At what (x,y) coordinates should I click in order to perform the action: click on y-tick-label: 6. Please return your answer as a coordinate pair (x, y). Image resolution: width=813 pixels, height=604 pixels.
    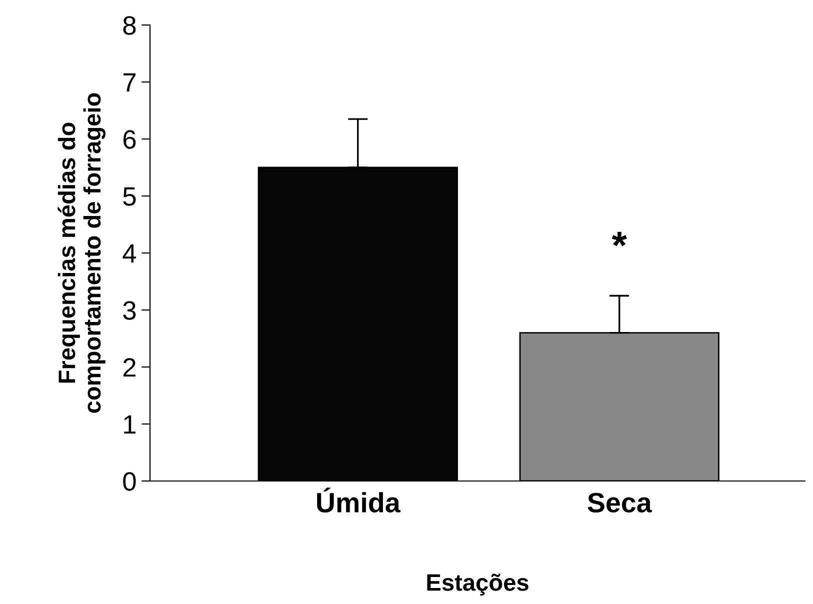
    Looking at the image, I should click on (129, 139).